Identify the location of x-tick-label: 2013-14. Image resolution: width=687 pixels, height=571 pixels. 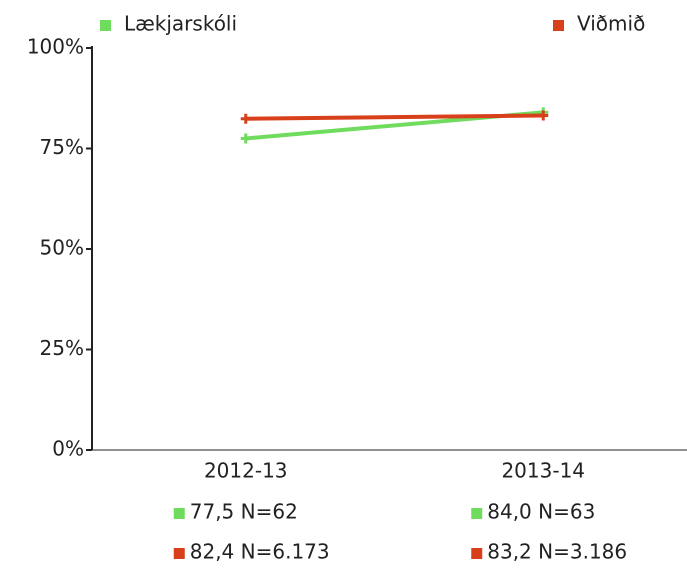
(543, 471).